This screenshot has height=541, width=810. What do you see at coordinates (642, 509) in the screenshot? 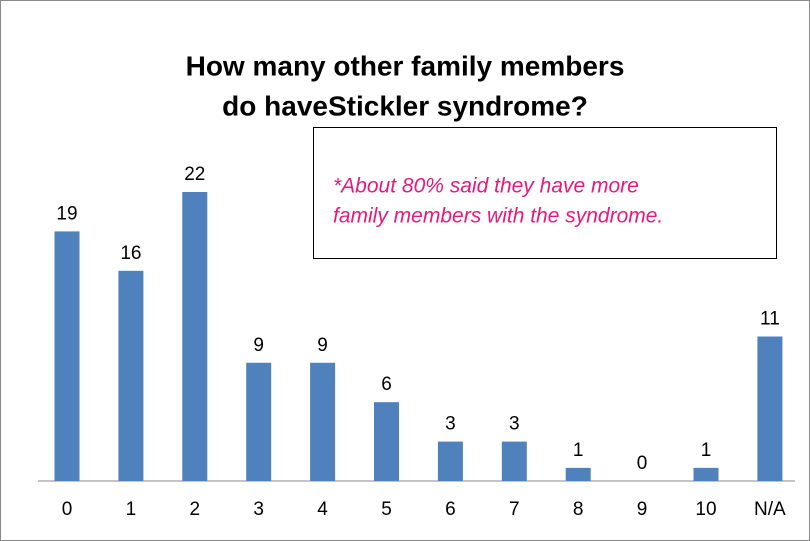
I see `x-tick-label: 9` at bounding box center [642, 509].